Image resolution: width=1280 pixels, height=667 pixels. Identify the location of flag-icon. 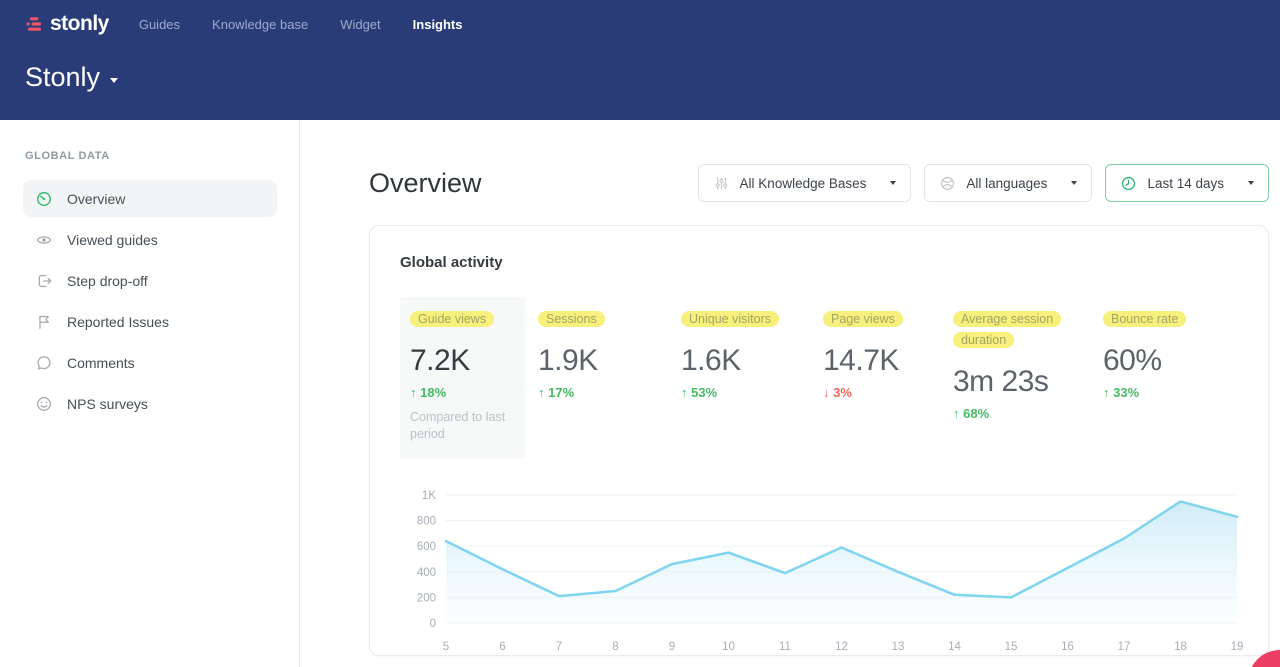
(44, 322).